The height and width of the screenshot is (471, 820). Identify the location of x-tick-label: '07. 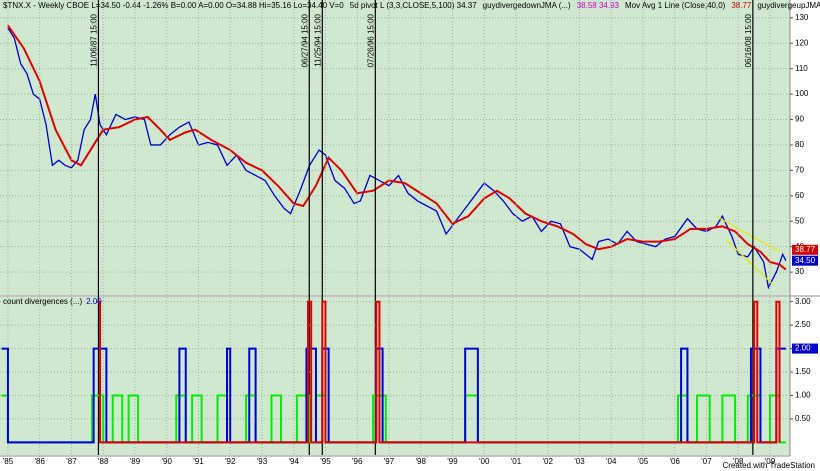
(706, 461).